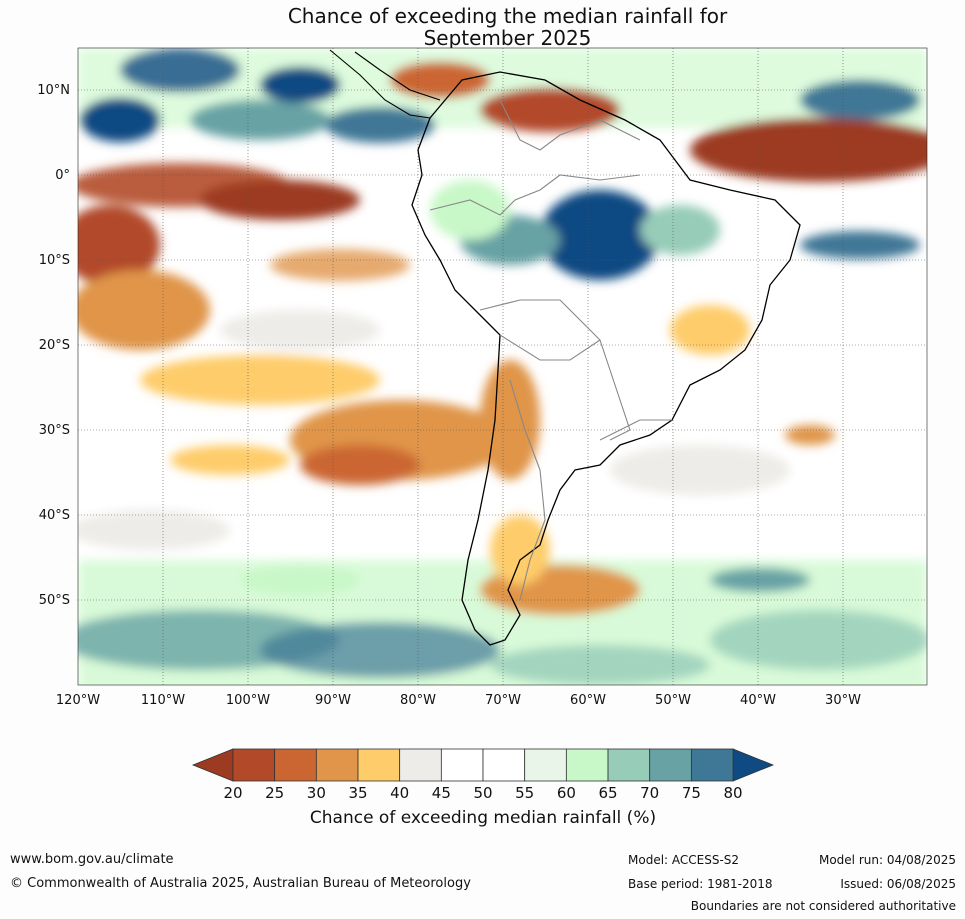 The height and width of the screenshot is (919, 965). What do you see at coordinates (78, 700) in the screenshot?
I see `lon-label: 120°W` at bounding box center [78, 700].